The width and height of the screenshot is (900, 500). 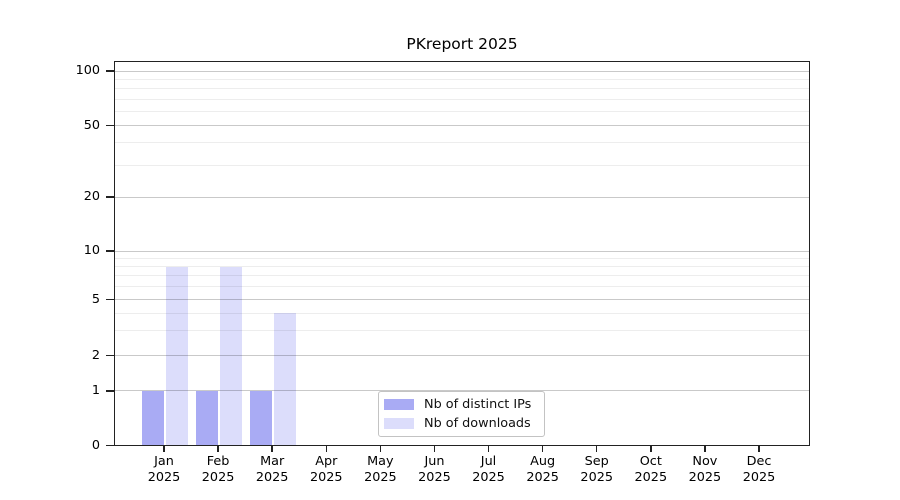 I want to click on x-tick-month: Dec, so click(x=759, y=461).